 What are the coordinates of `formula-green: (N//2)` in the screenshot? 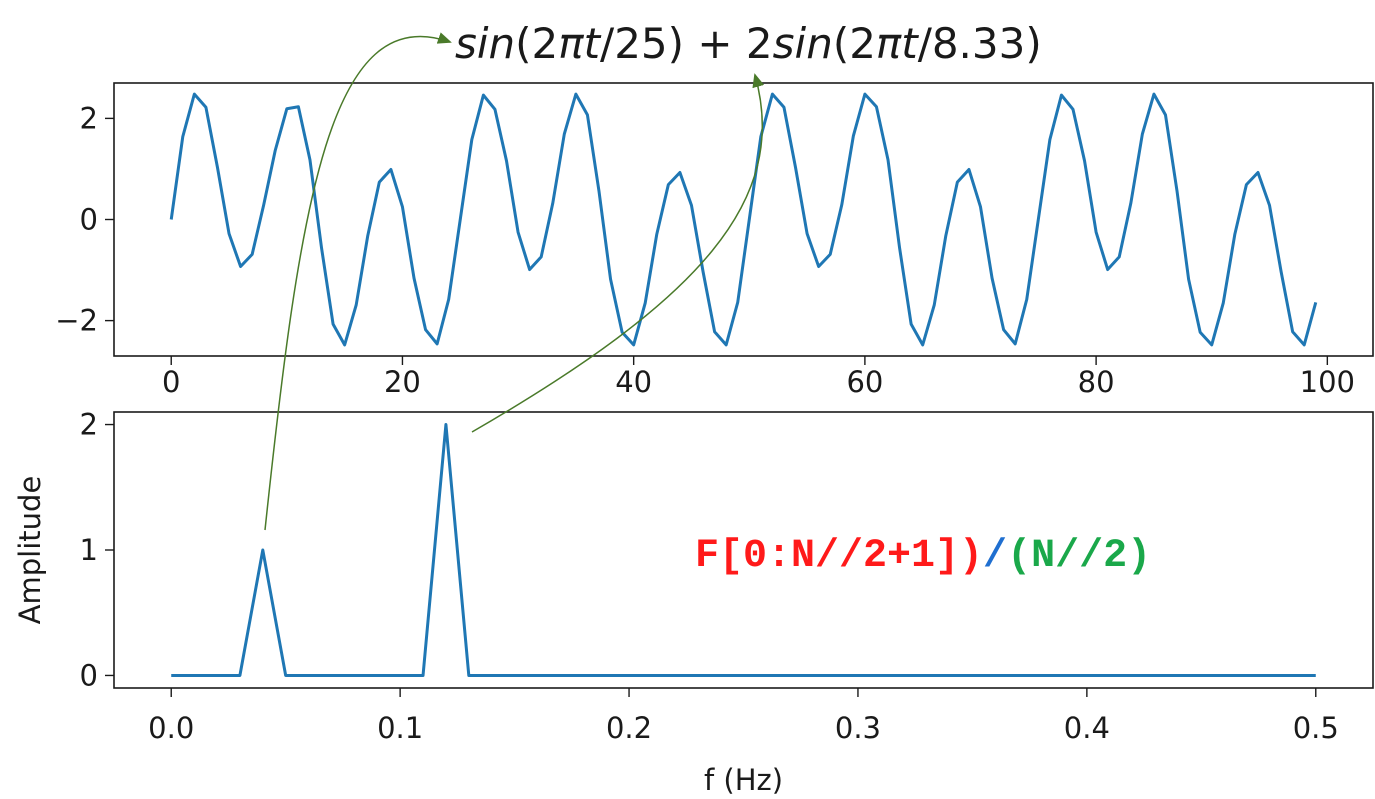 It's located at (1079, 556).